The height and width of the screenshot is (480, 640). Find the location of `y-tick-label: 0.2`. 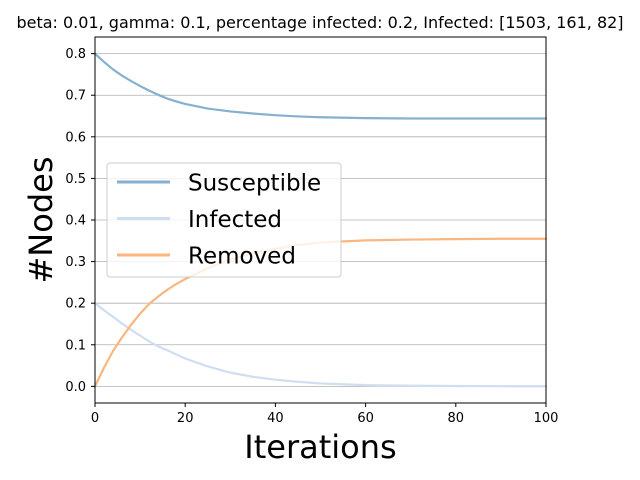

y-tick-label: 0.2 is located at coordinates (75, 304).